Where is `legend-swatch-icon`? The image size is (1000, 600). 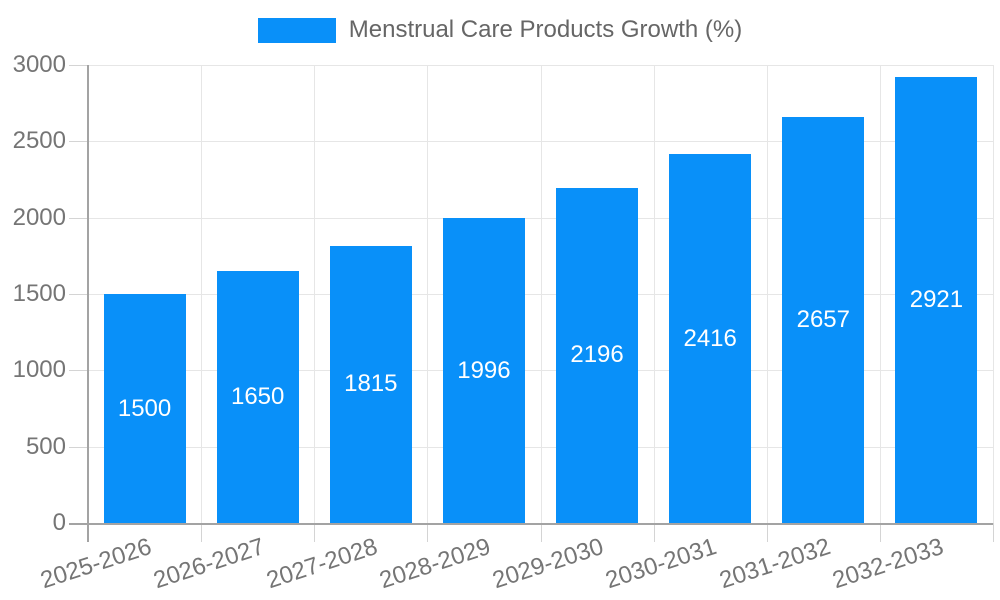 legend-swatch-icon is located at coordinates (296, 30).